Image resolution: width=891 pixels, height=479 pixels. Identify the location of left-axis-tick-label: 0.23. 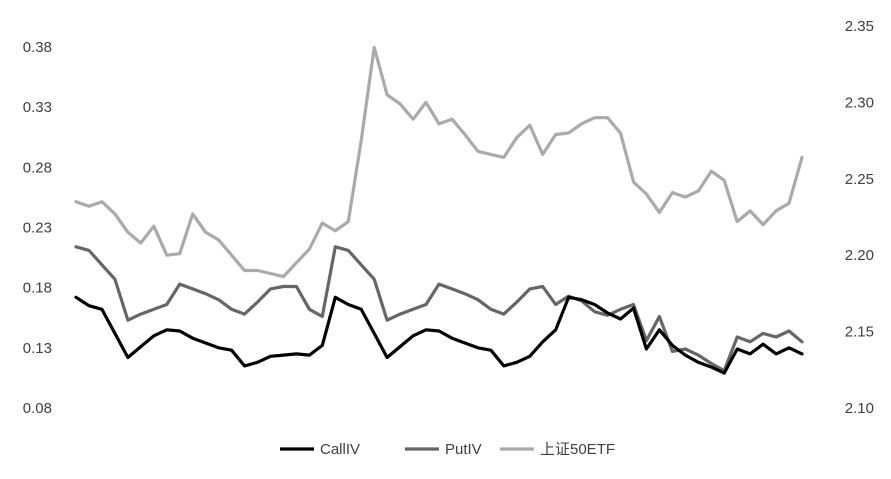
(37, 228).